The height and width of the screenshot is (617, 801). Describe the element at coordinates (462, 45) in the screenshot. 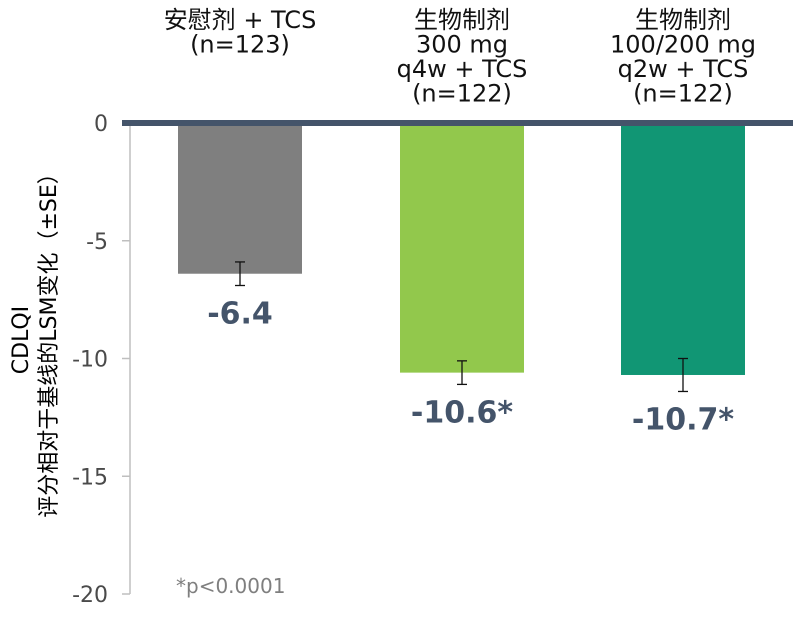

I see `category-label: 300 mg` at that location.